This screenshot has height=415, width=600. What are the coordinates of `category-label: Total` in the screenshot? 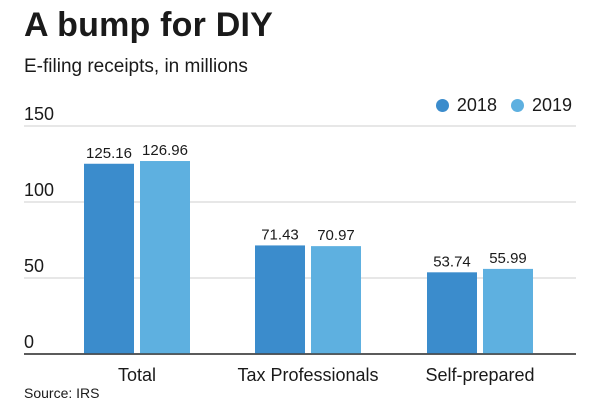 It's located at (137, 375).